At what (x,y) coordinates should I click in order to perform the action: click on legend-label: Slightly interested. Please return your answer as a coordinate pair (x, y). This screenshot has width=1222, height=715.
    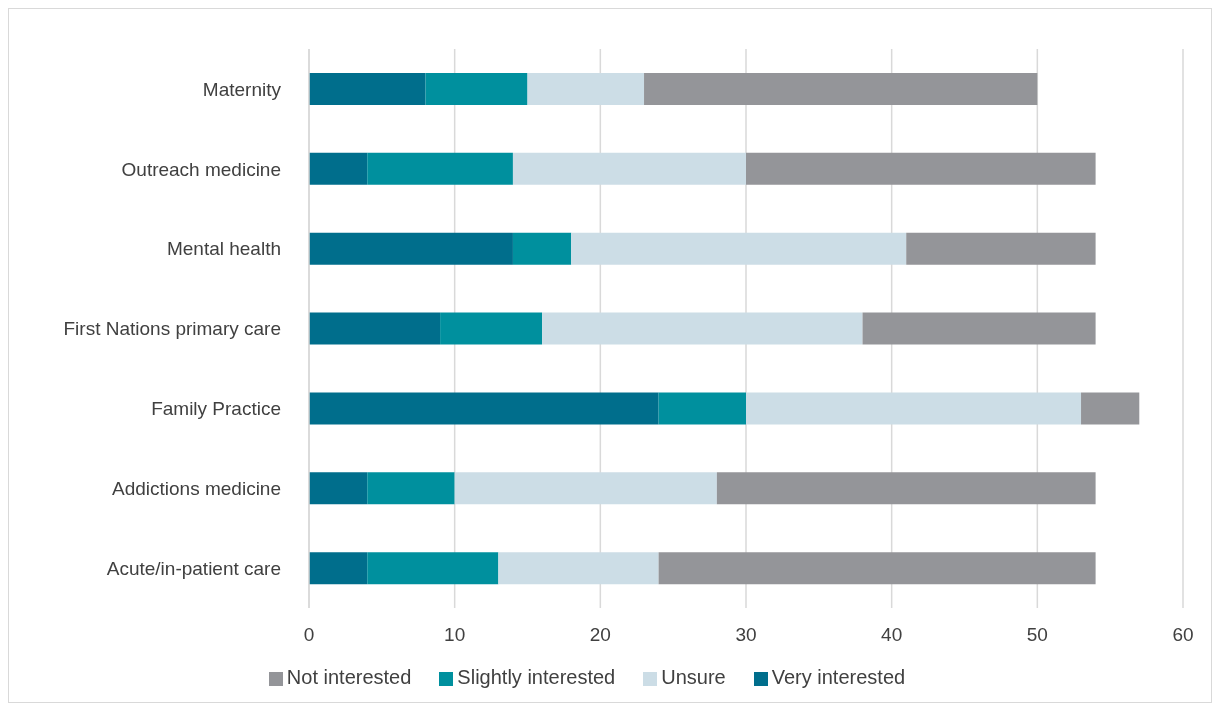
    Looking at the image, I should click on (536, 677).